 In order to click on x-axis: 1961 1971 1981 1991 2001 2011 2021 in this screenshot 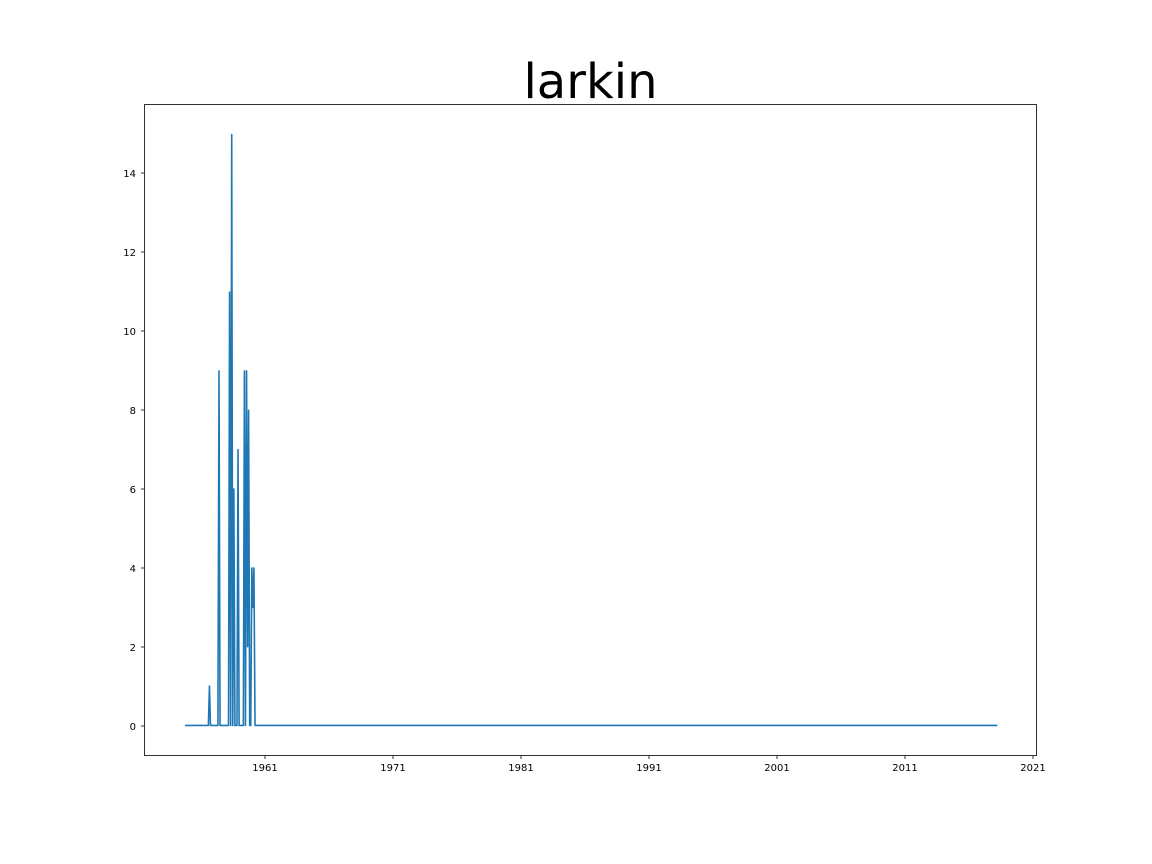, I will do `click(649, 765)`.